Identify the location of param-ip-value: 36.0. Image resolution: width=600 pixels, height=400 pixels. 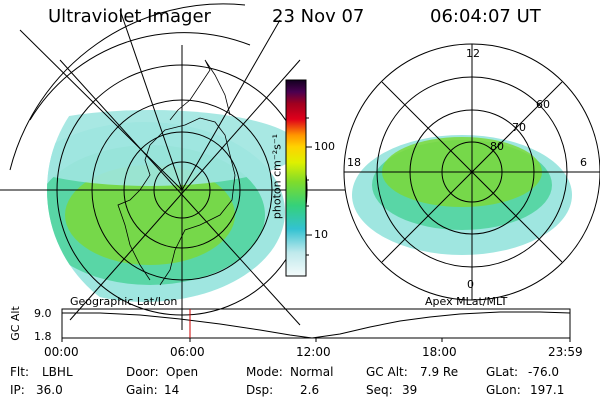
(49, 390).